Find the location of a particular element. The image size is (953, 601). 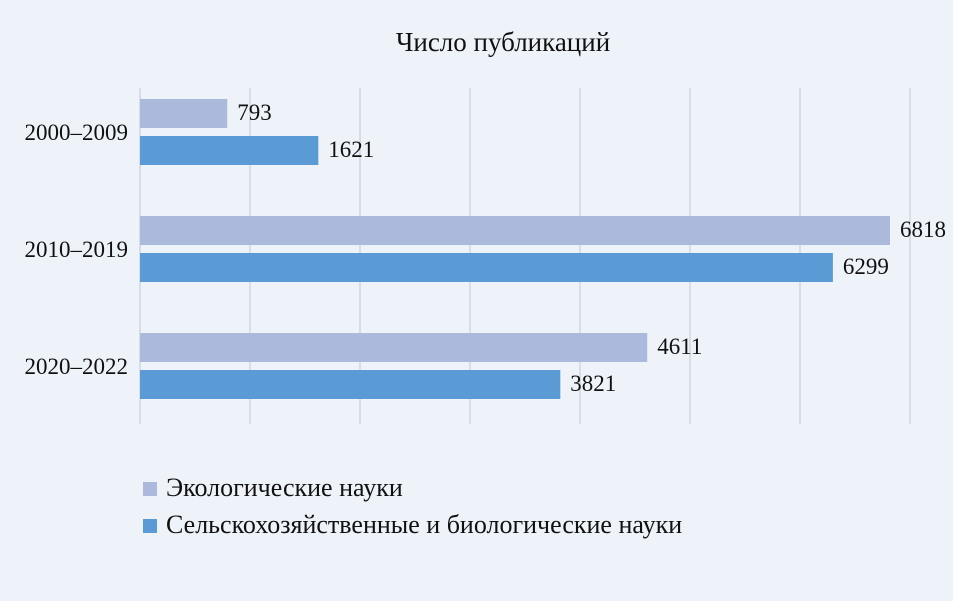

category-label: 2010–2019 is located at coordinates (77, 249).